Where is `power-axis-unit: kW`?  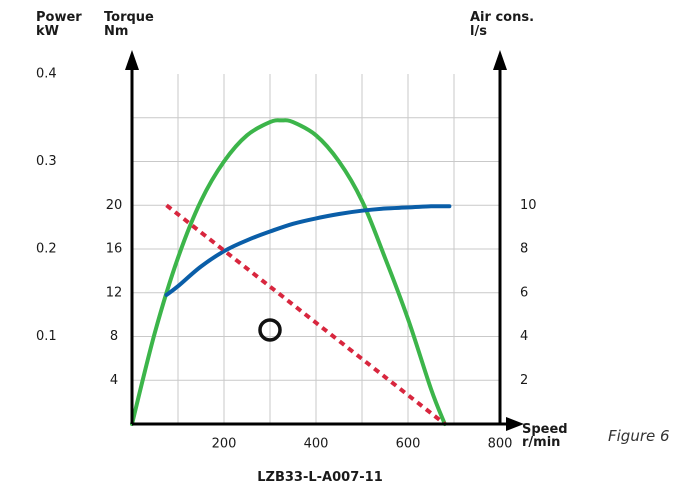 power-axis-unit: kW is located at coordinates (47, 31).